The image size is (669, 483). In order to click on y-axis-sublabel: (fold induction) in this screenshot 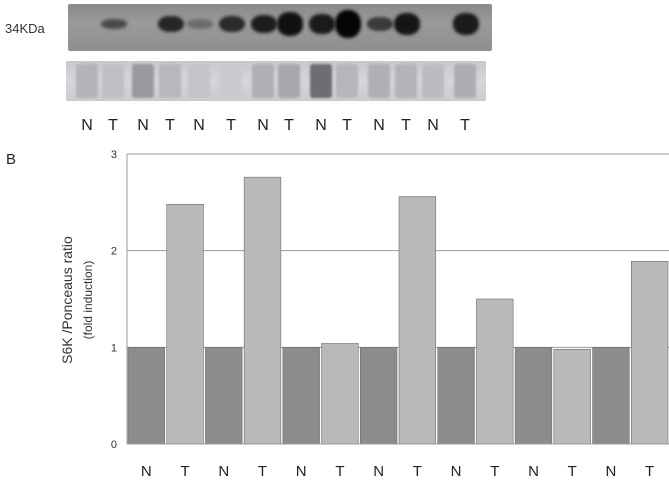, I will do `click(88, 300)`.